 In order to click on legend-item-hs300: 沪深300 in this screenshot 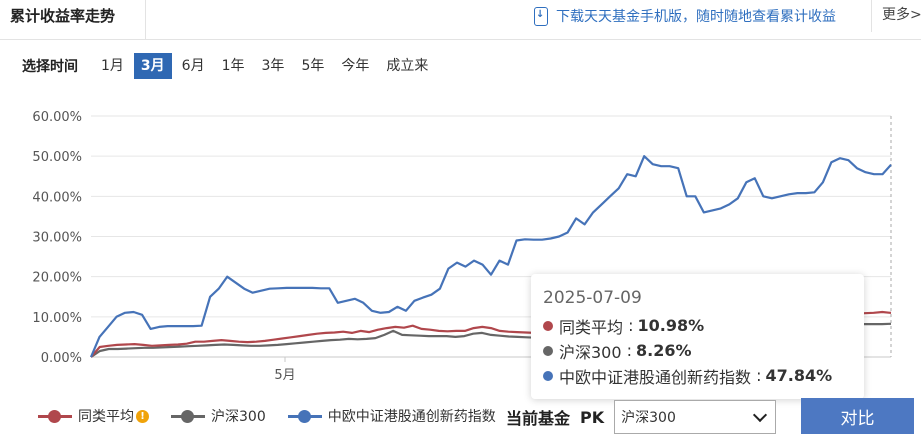, I will do `click(218, 416)`.